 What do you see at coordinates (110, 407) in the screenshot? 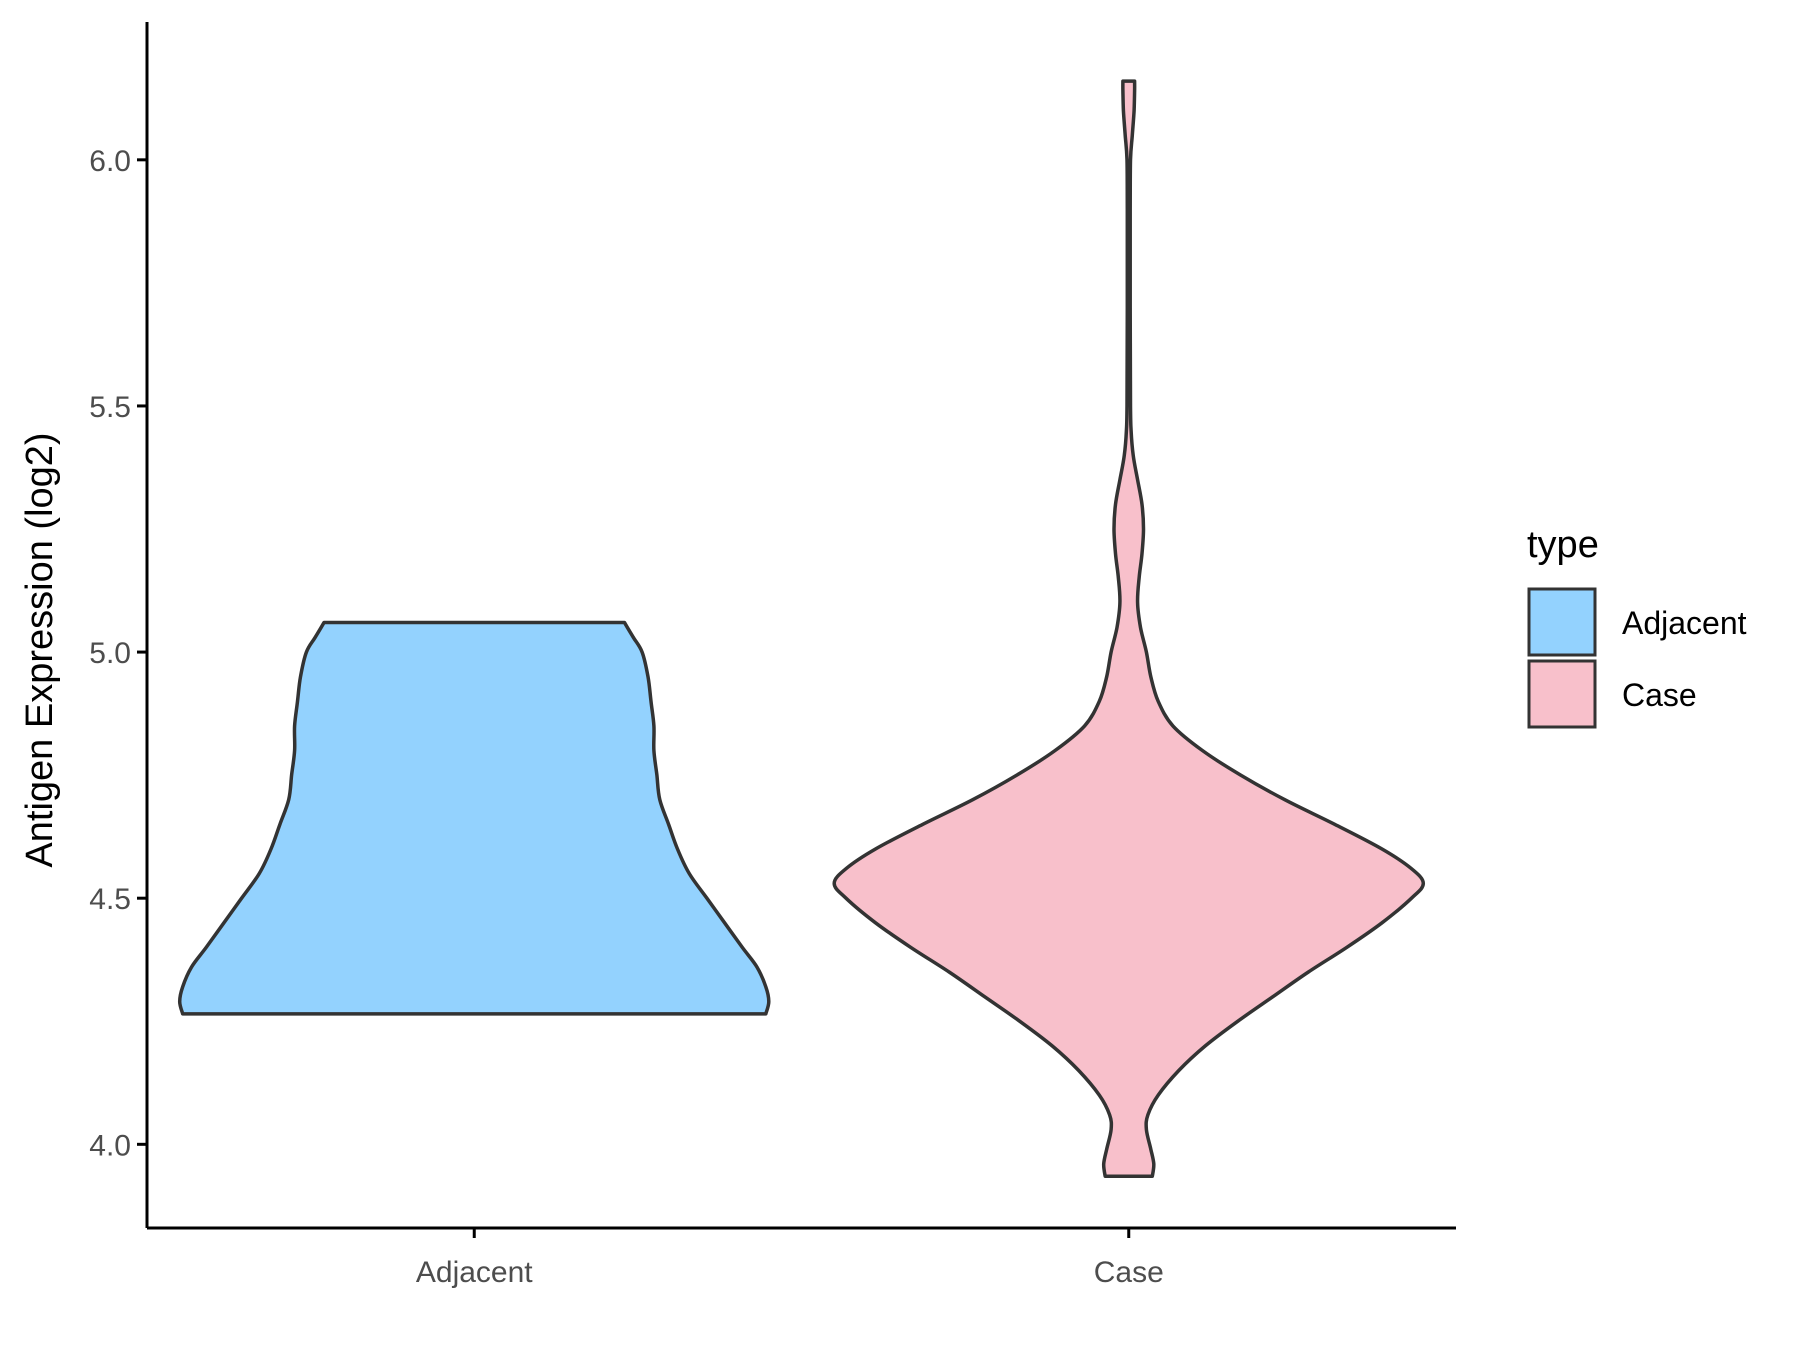
I see `y-tick-label: 5.5` at bounding box center [110, 407].